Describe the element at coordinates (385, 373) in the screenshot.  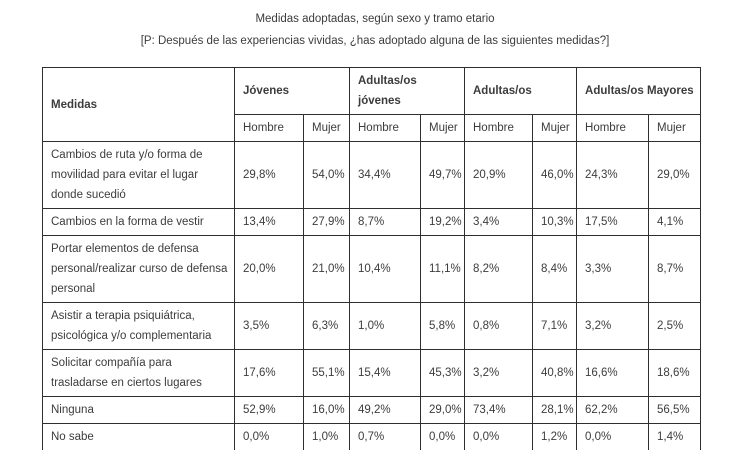
I see `value-cell: 15,4%` at that location.